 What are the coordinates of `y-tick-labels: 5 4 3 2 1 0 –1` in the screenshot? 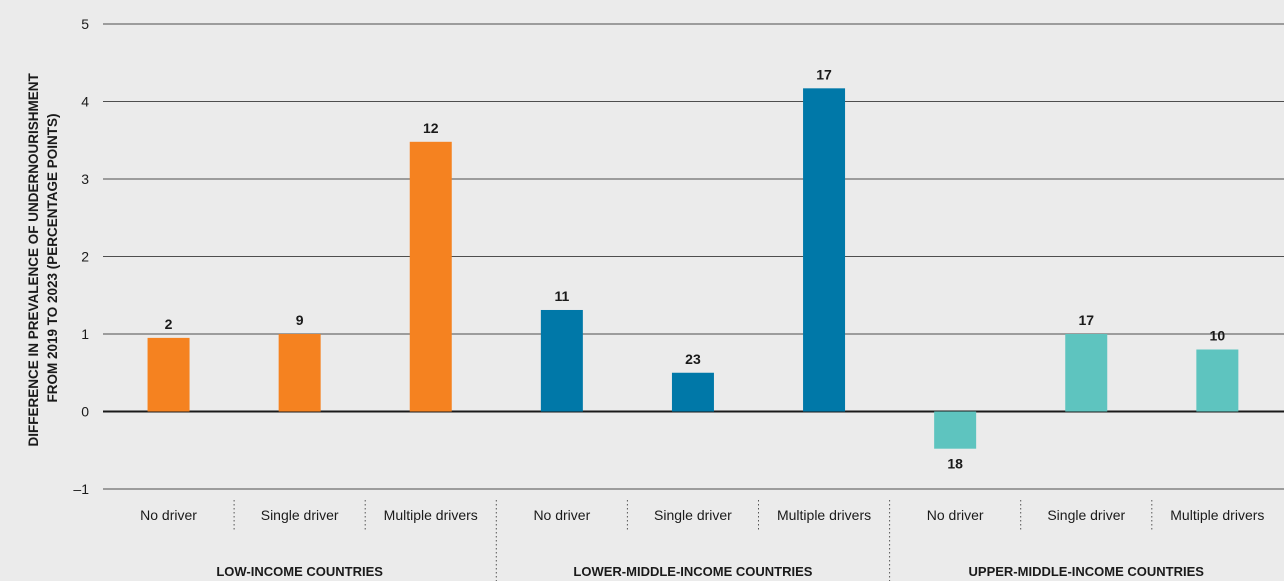 It's located at (81, 256).